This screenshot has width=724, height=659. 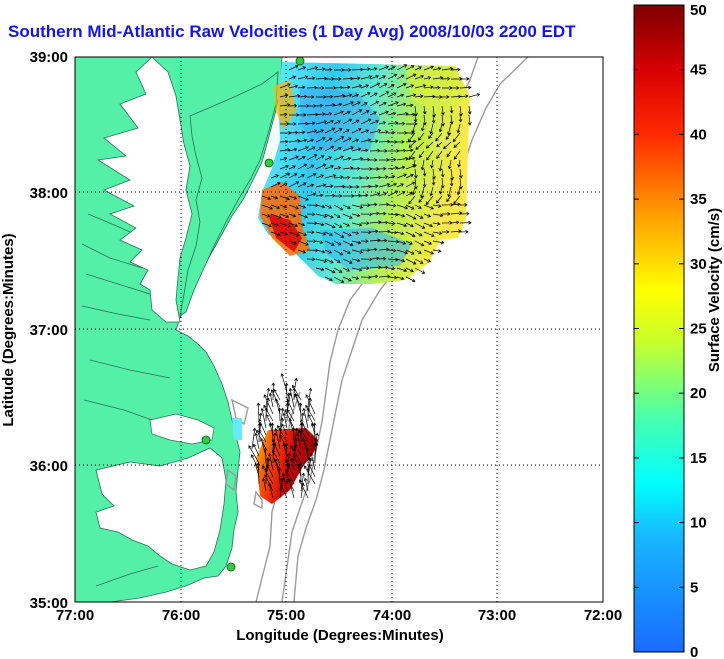 I want to click on y-tick-label: 38:00, so click(x=49, y=193).